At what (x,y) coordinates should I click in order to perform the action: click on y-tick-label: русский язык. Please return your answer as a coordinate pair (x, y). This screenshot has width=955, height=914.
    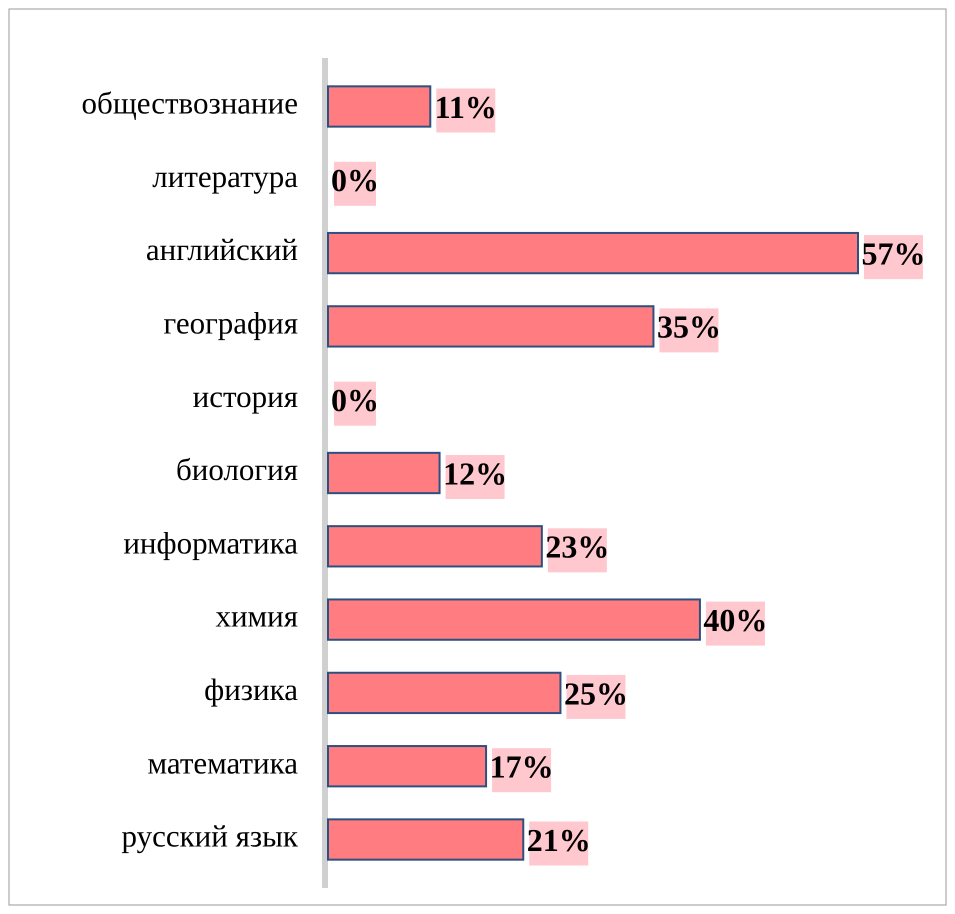
    Looking at the image, I should click on (210, 836).